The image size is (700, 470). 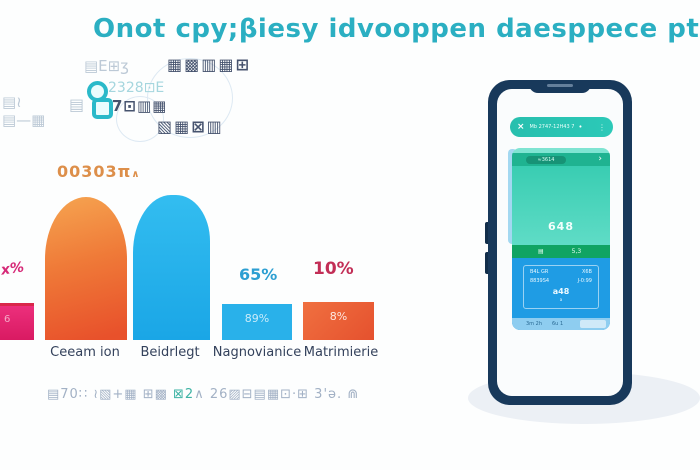 I want to click on header-row-c-faint: ▤, so click(x=77, y=104).